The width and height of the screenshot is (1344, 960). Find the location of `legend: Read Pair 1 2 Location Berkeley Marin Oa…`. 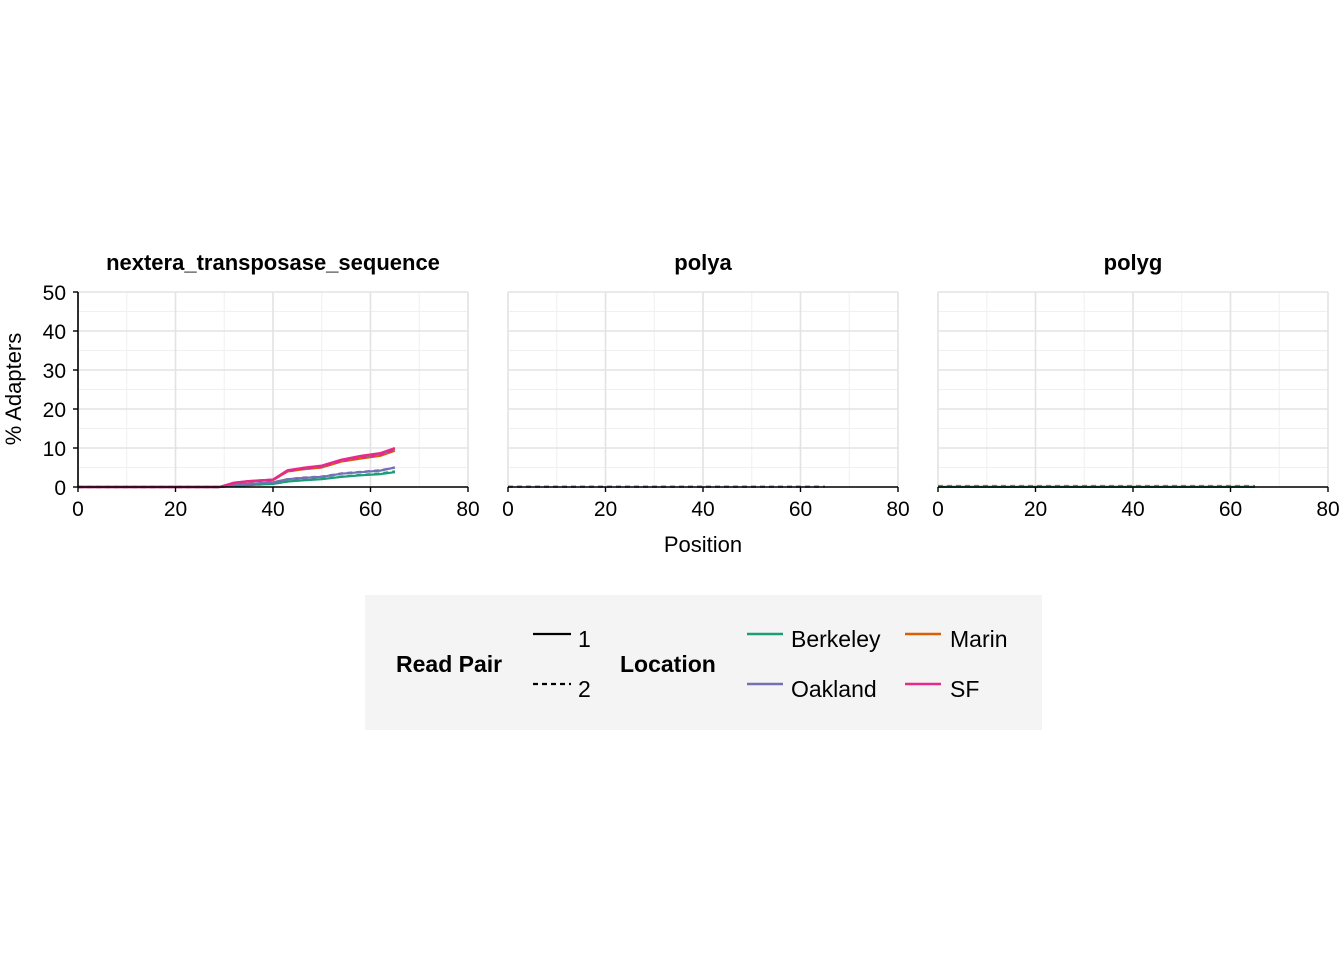

legend: Read Pair 1 2 Location Berkeley Marin Oa… is located at coordinates (703, 662).